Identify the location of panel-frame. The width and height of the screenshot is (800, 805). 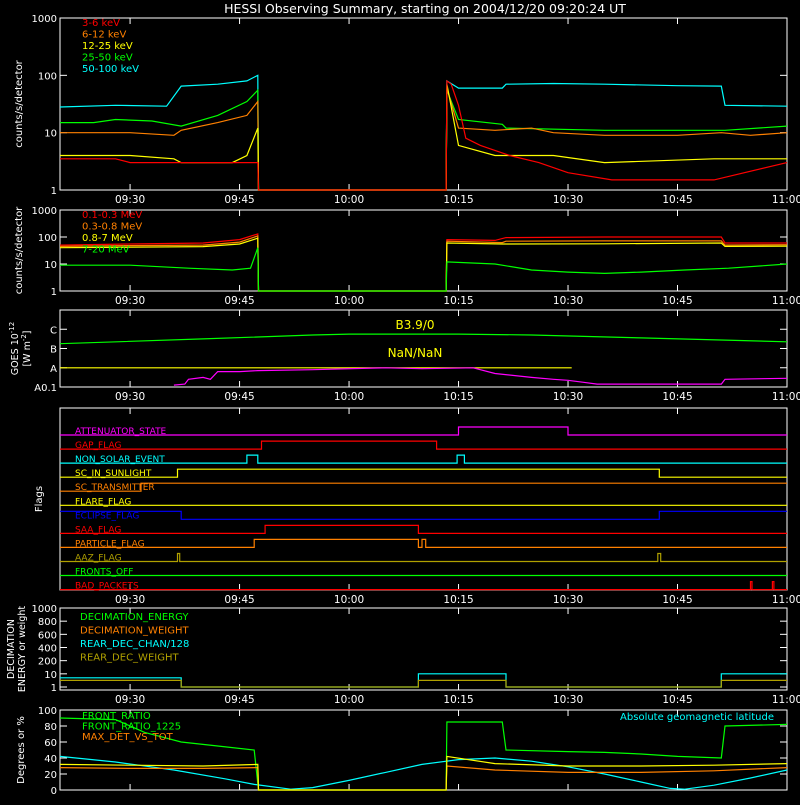
(423, 649).